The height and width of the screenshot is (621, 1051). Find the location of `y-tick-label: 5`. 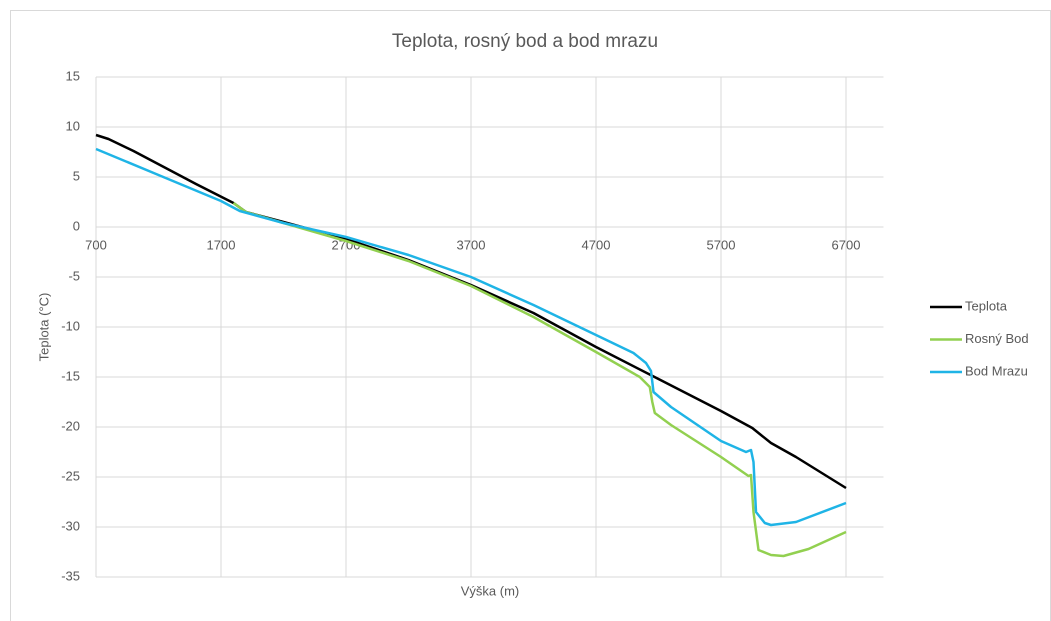

y-tick-label: 5 is located at coordinates (76, 175).